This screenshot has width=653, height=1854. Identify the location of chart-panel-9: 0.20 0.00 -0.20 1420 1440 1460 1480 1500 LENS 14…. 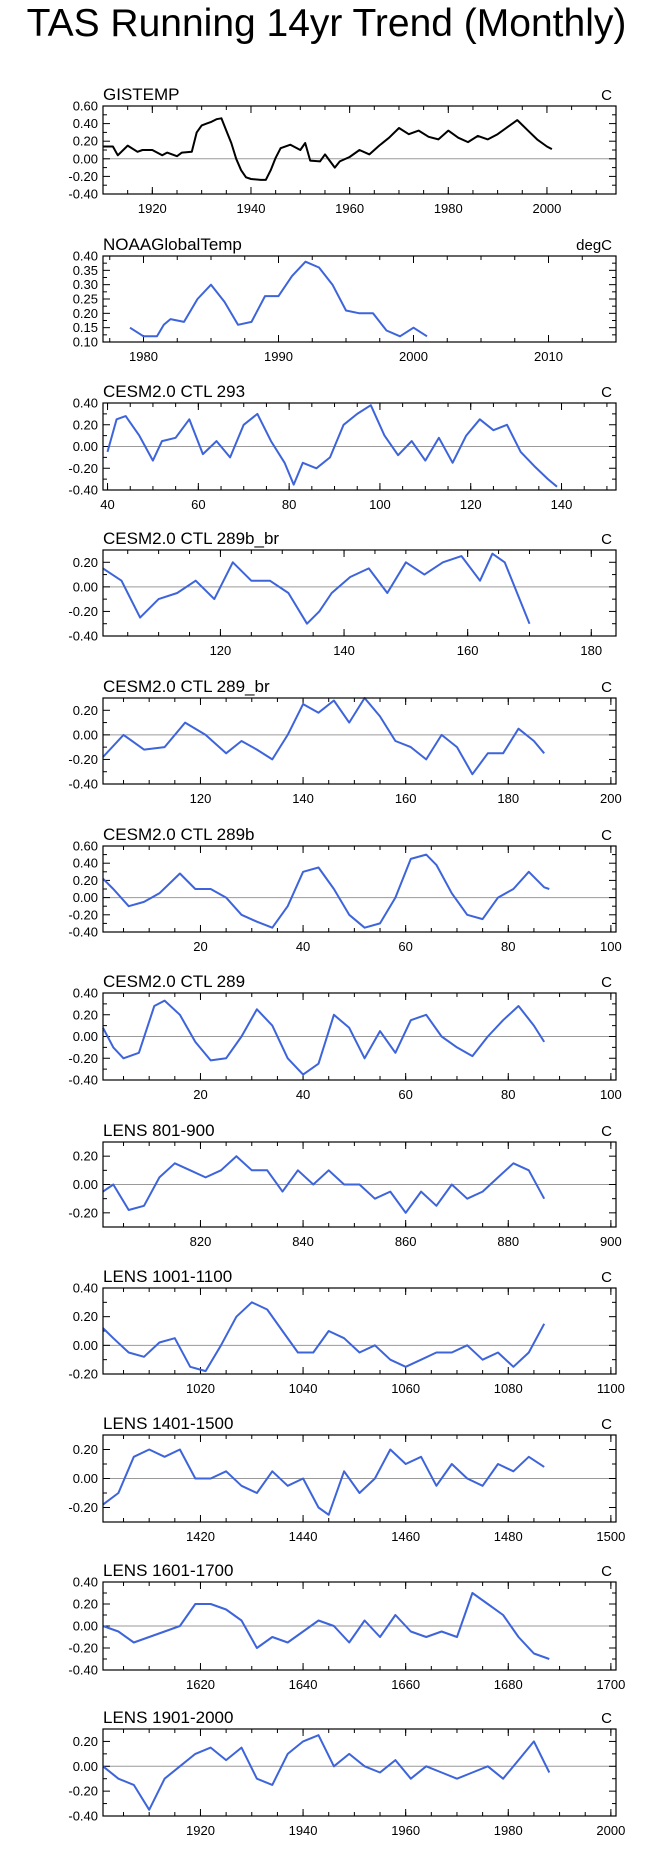
(346, 1479).